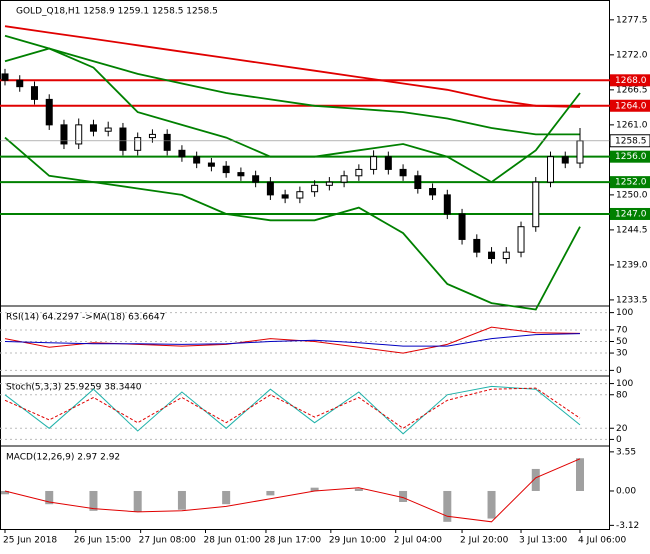  What do you see at coordinates (632, 230) in the screenshot?
I see `y-tick-label: 1244.5` at bounding box center [632, 230].